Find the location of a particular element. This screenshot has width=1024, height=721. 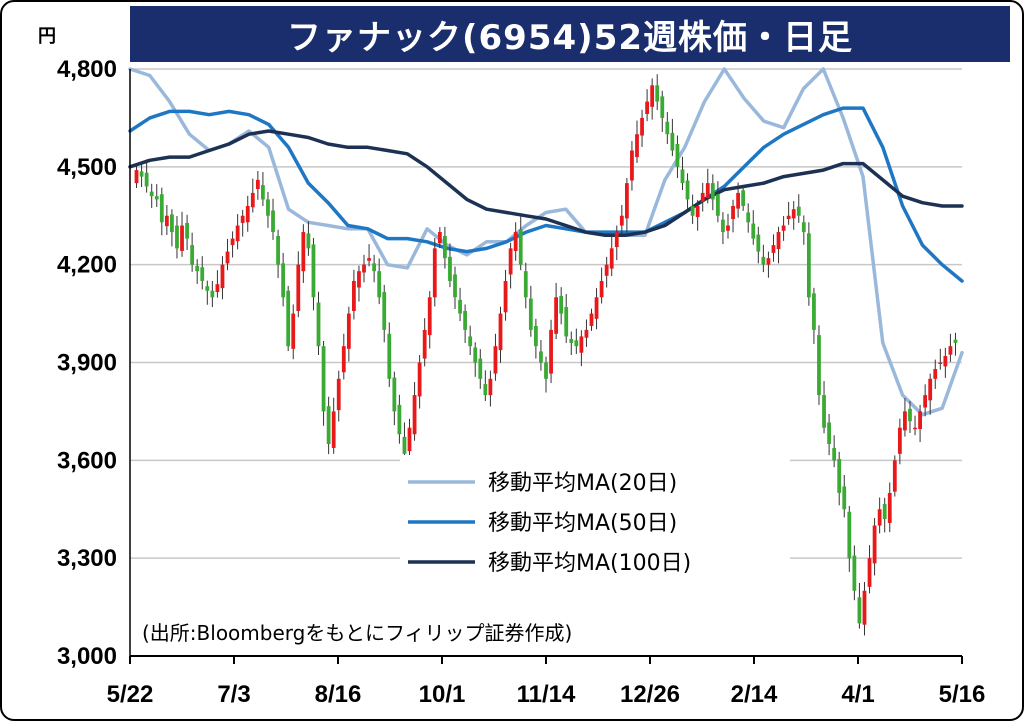

x-tick-label: 5/22 is located at coordinates (130, 694).